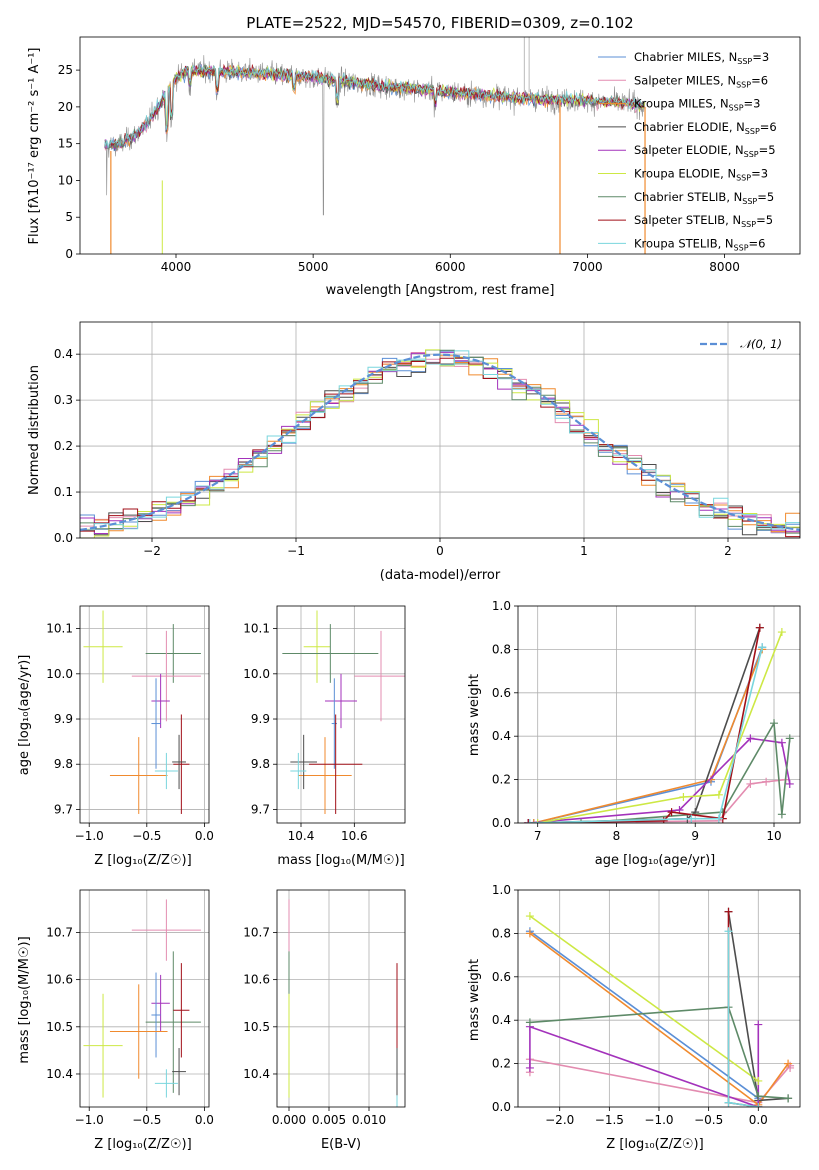 This screenshot has height=1170, width=819. What do you see at coordinates (699, 244) in the screenshot?
I see `legend-entry: Kroupa STELIB, NSSP=6` at bounding box center [699, 244].